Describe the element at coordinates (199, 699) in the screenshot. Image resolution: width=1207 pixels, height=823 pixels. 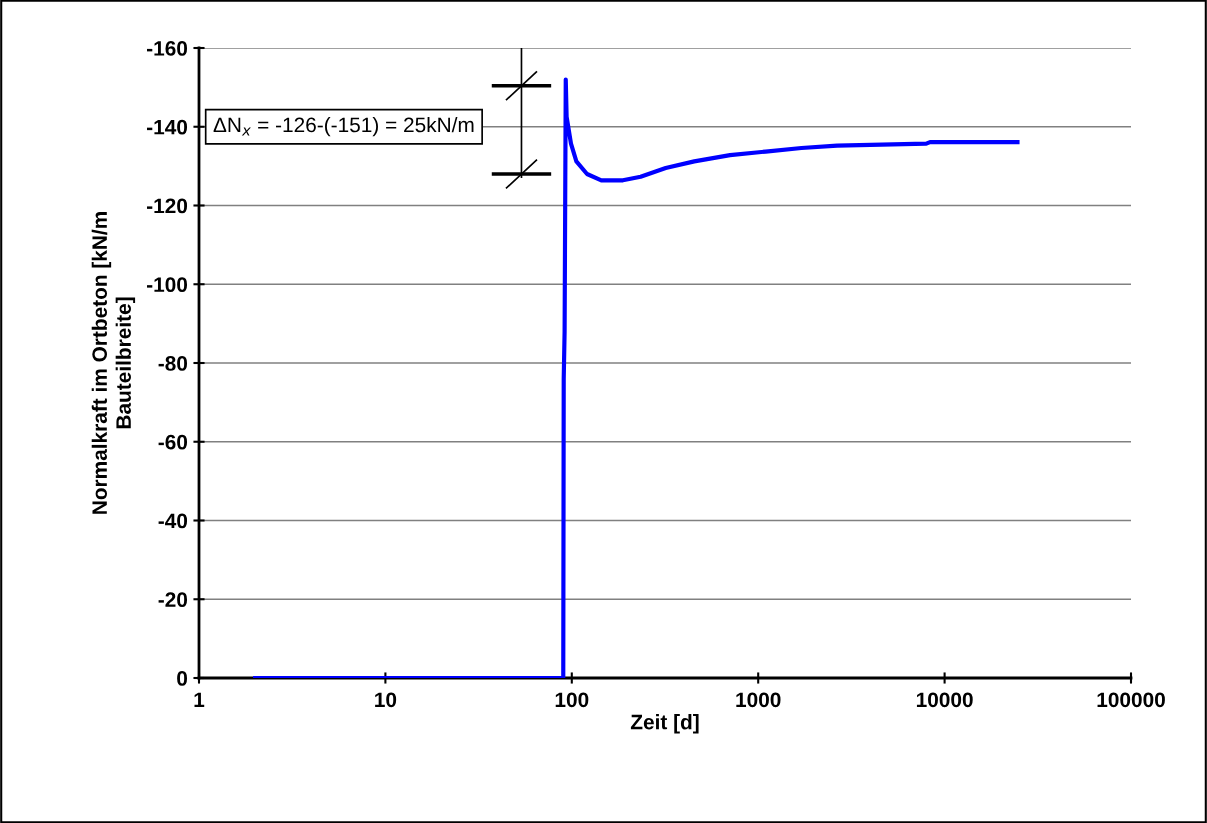
I see `x-tick-label: 1` at that location.